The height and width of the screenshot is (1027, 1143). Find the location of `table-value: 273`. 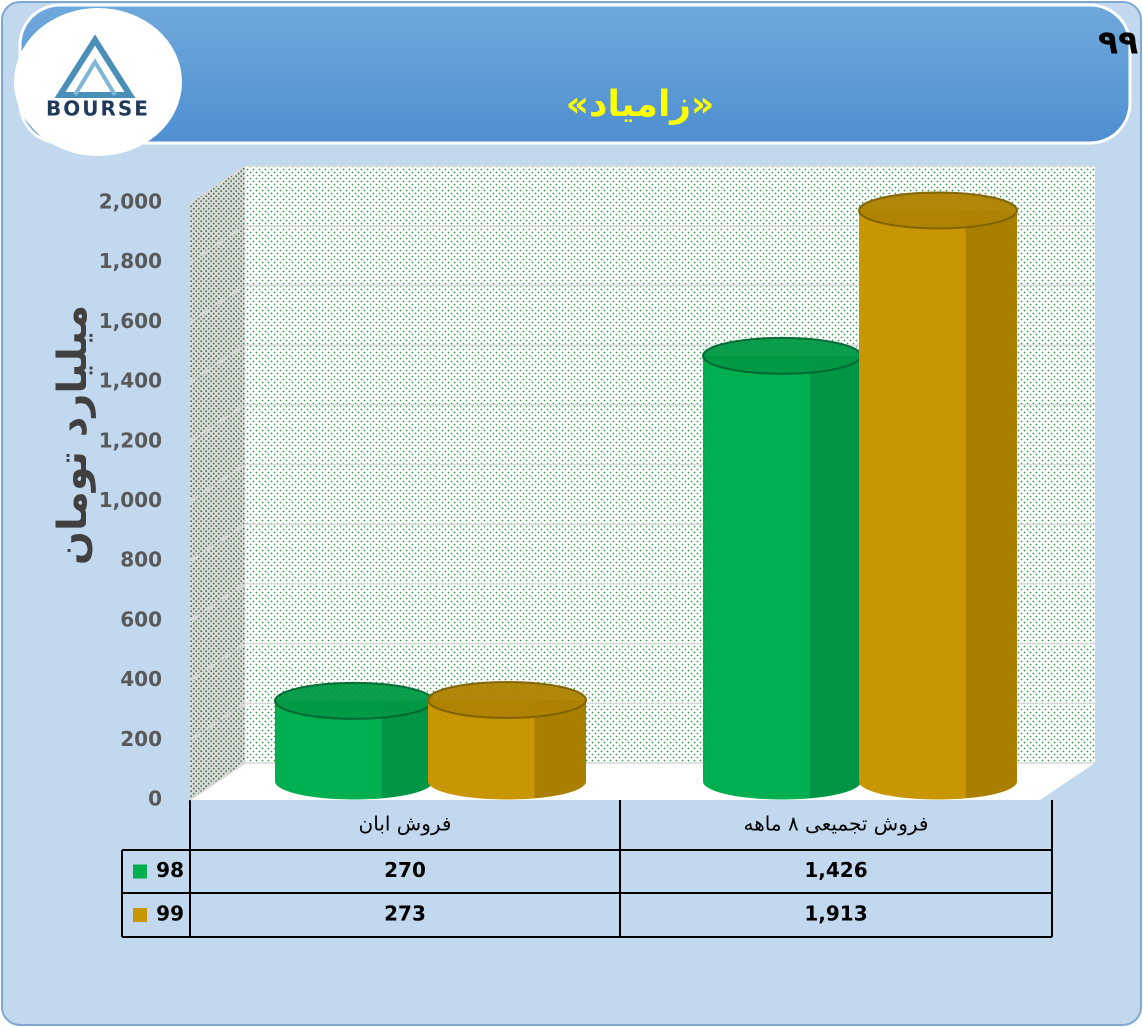

table-value: 273 is located at coordinates (405, 914).